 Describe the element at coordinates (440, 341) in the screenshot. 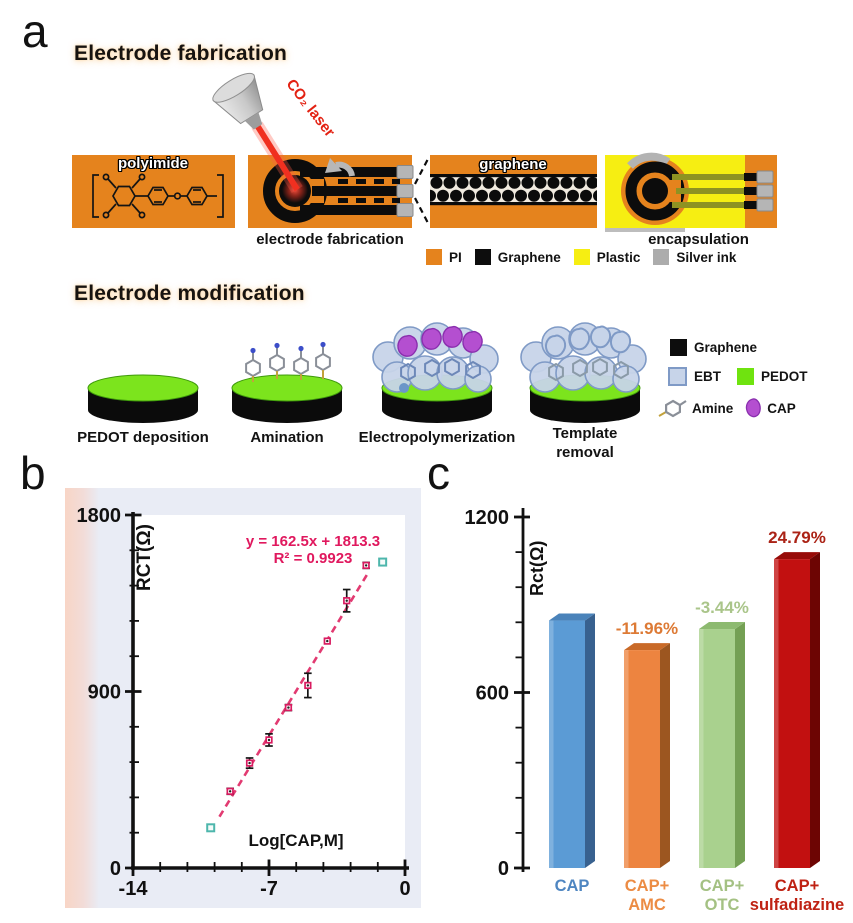

I see `cap-molecules` at that location.